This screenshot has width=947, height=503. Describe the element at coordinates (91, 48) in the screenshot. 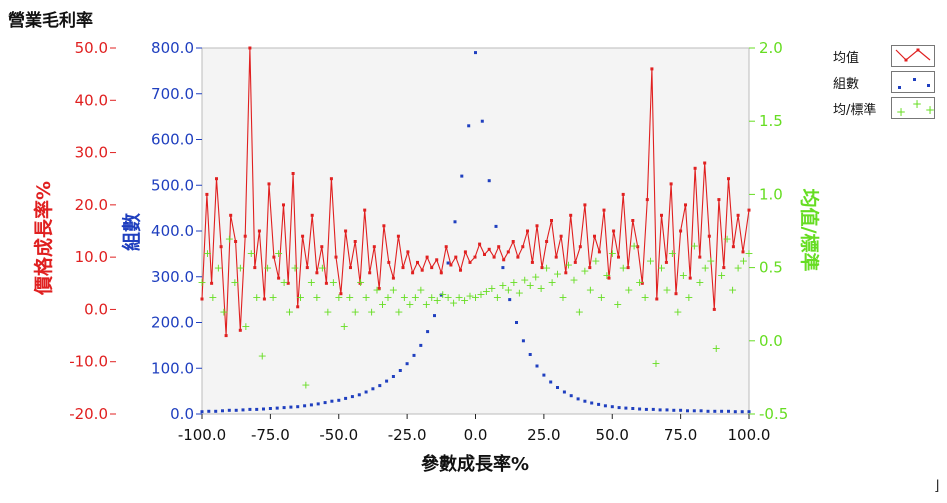

I see `left-outer-tick-label: 50.0` at that location.